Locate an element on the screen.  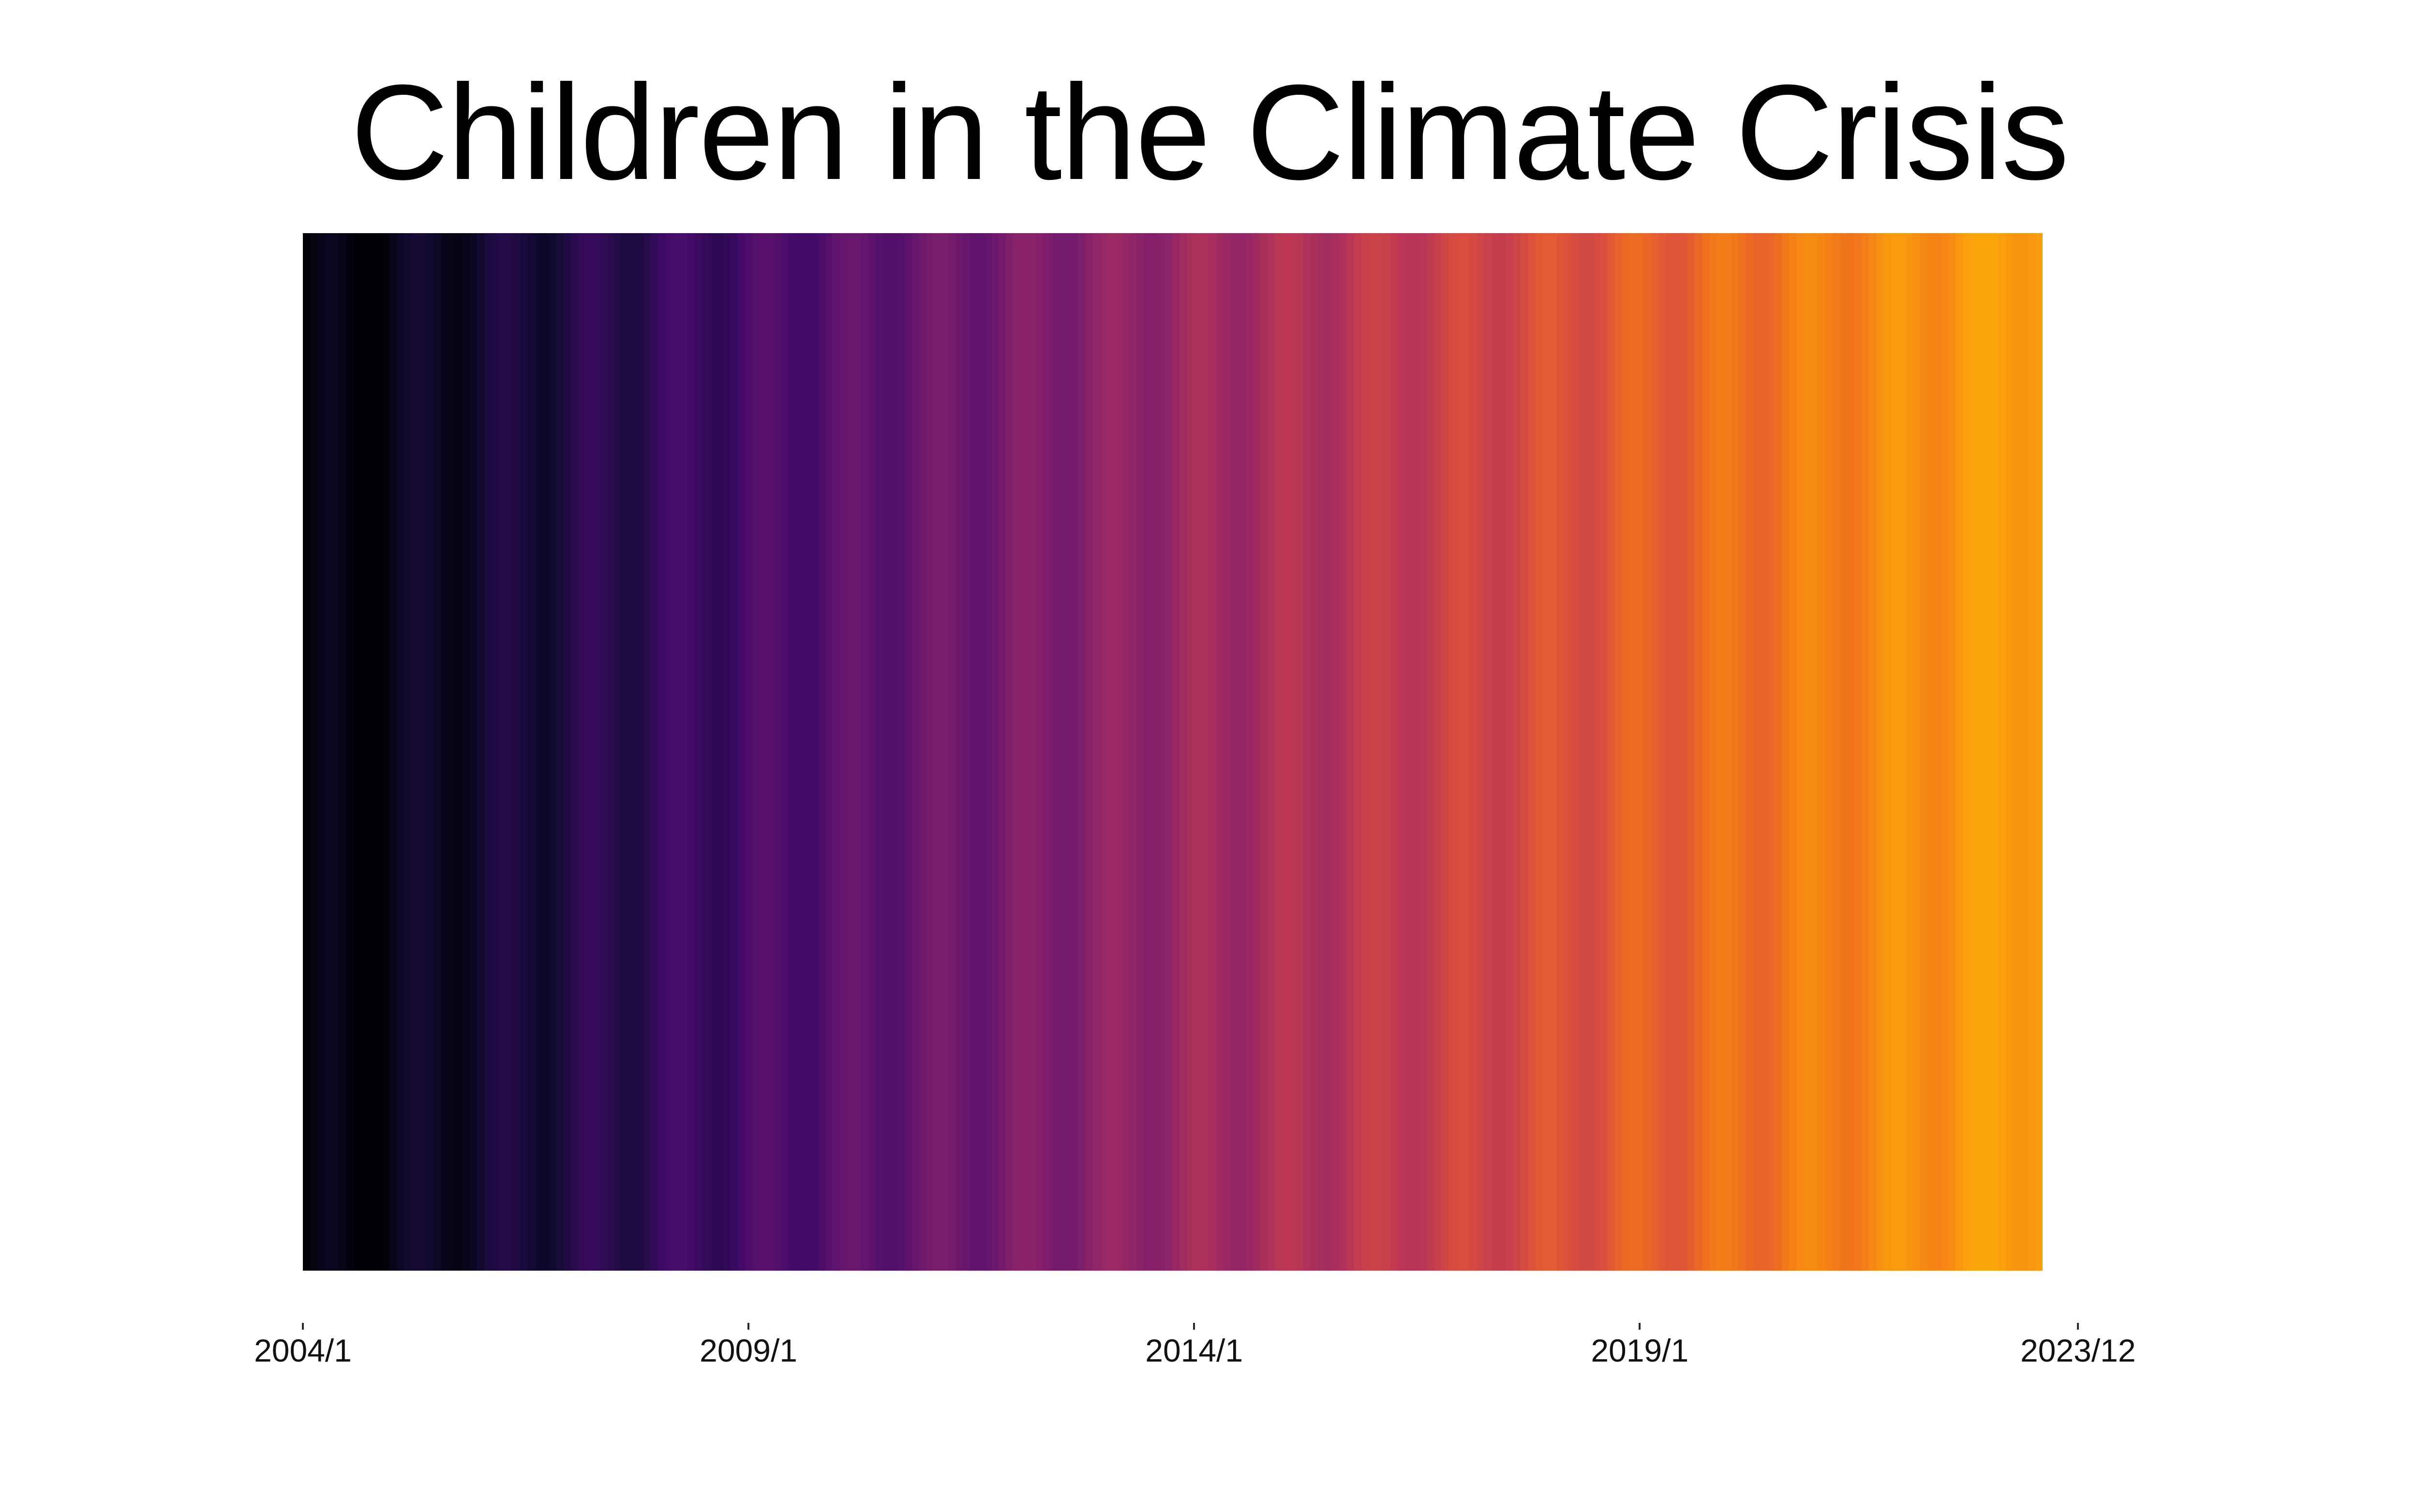
x-tick-label: 2023/12 is located at coordinates (2078, 1351).